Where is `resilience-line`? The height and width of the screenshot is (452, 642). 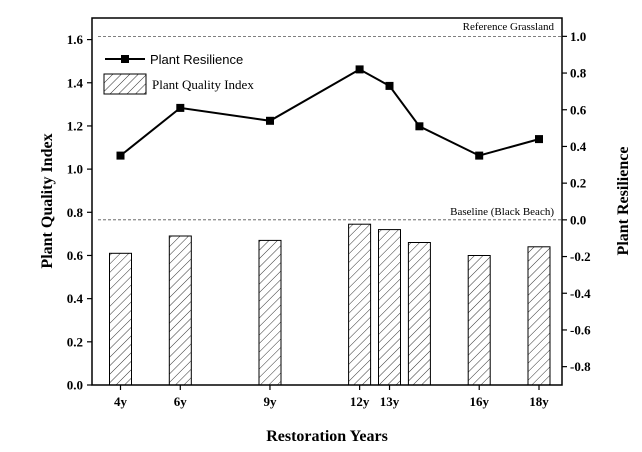 resilience-line is located at coordinates (329, 112).